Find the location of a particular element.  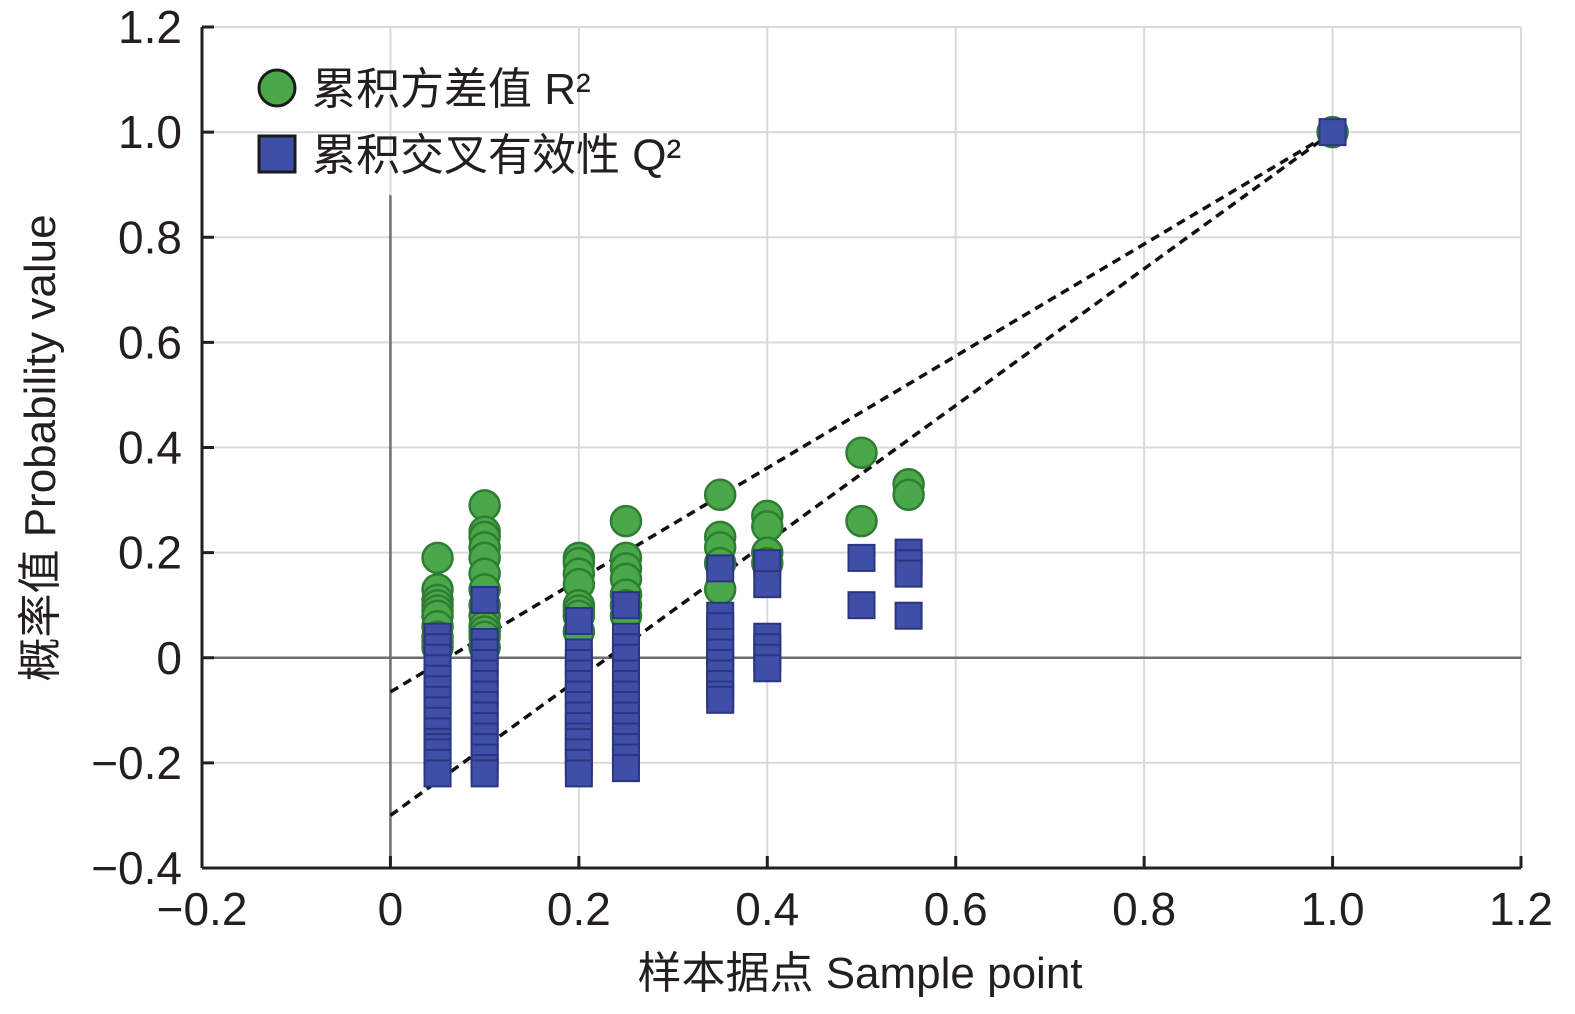

x-axis-title: 样本据点 Sample point is located at coordinates (859, 973).